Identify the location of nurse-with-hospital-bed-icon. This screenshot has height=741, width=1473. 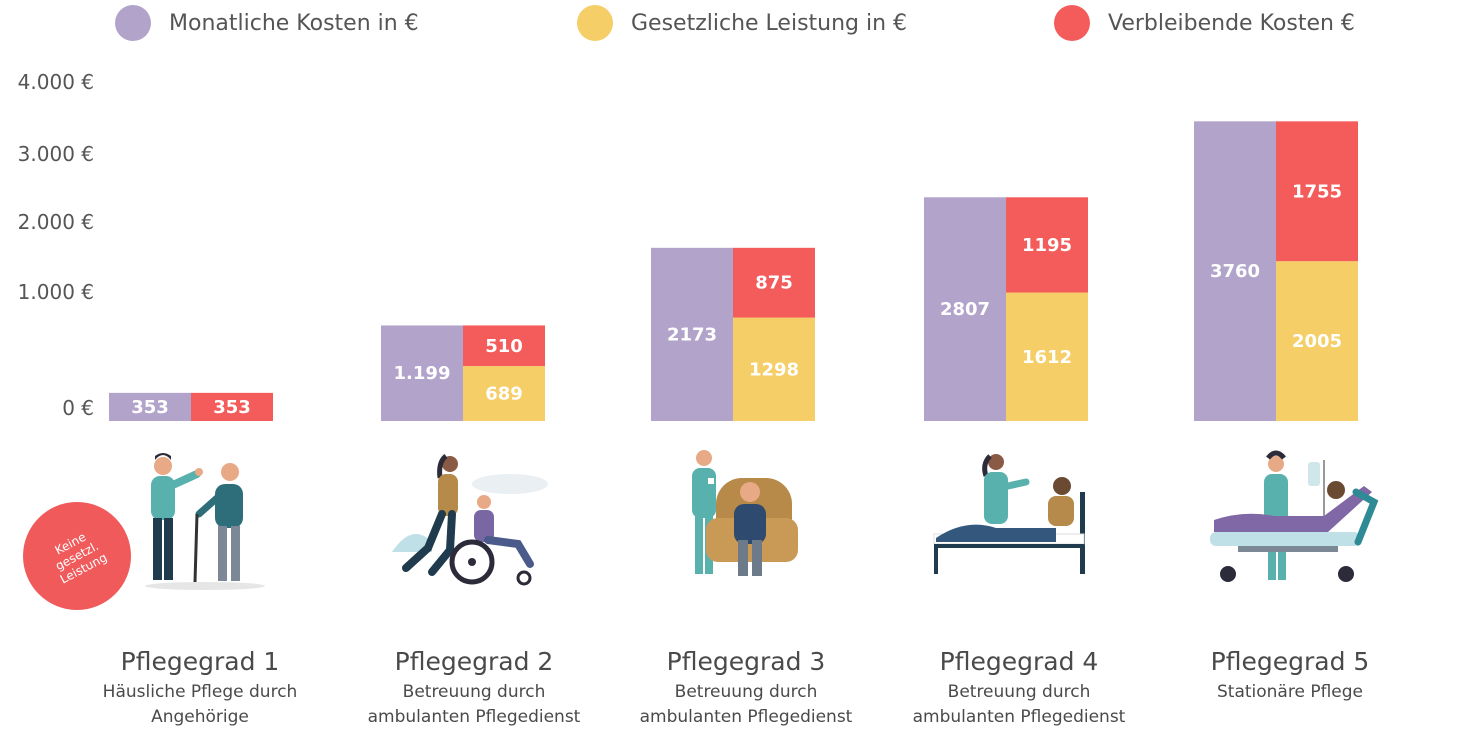
(1293, 518).